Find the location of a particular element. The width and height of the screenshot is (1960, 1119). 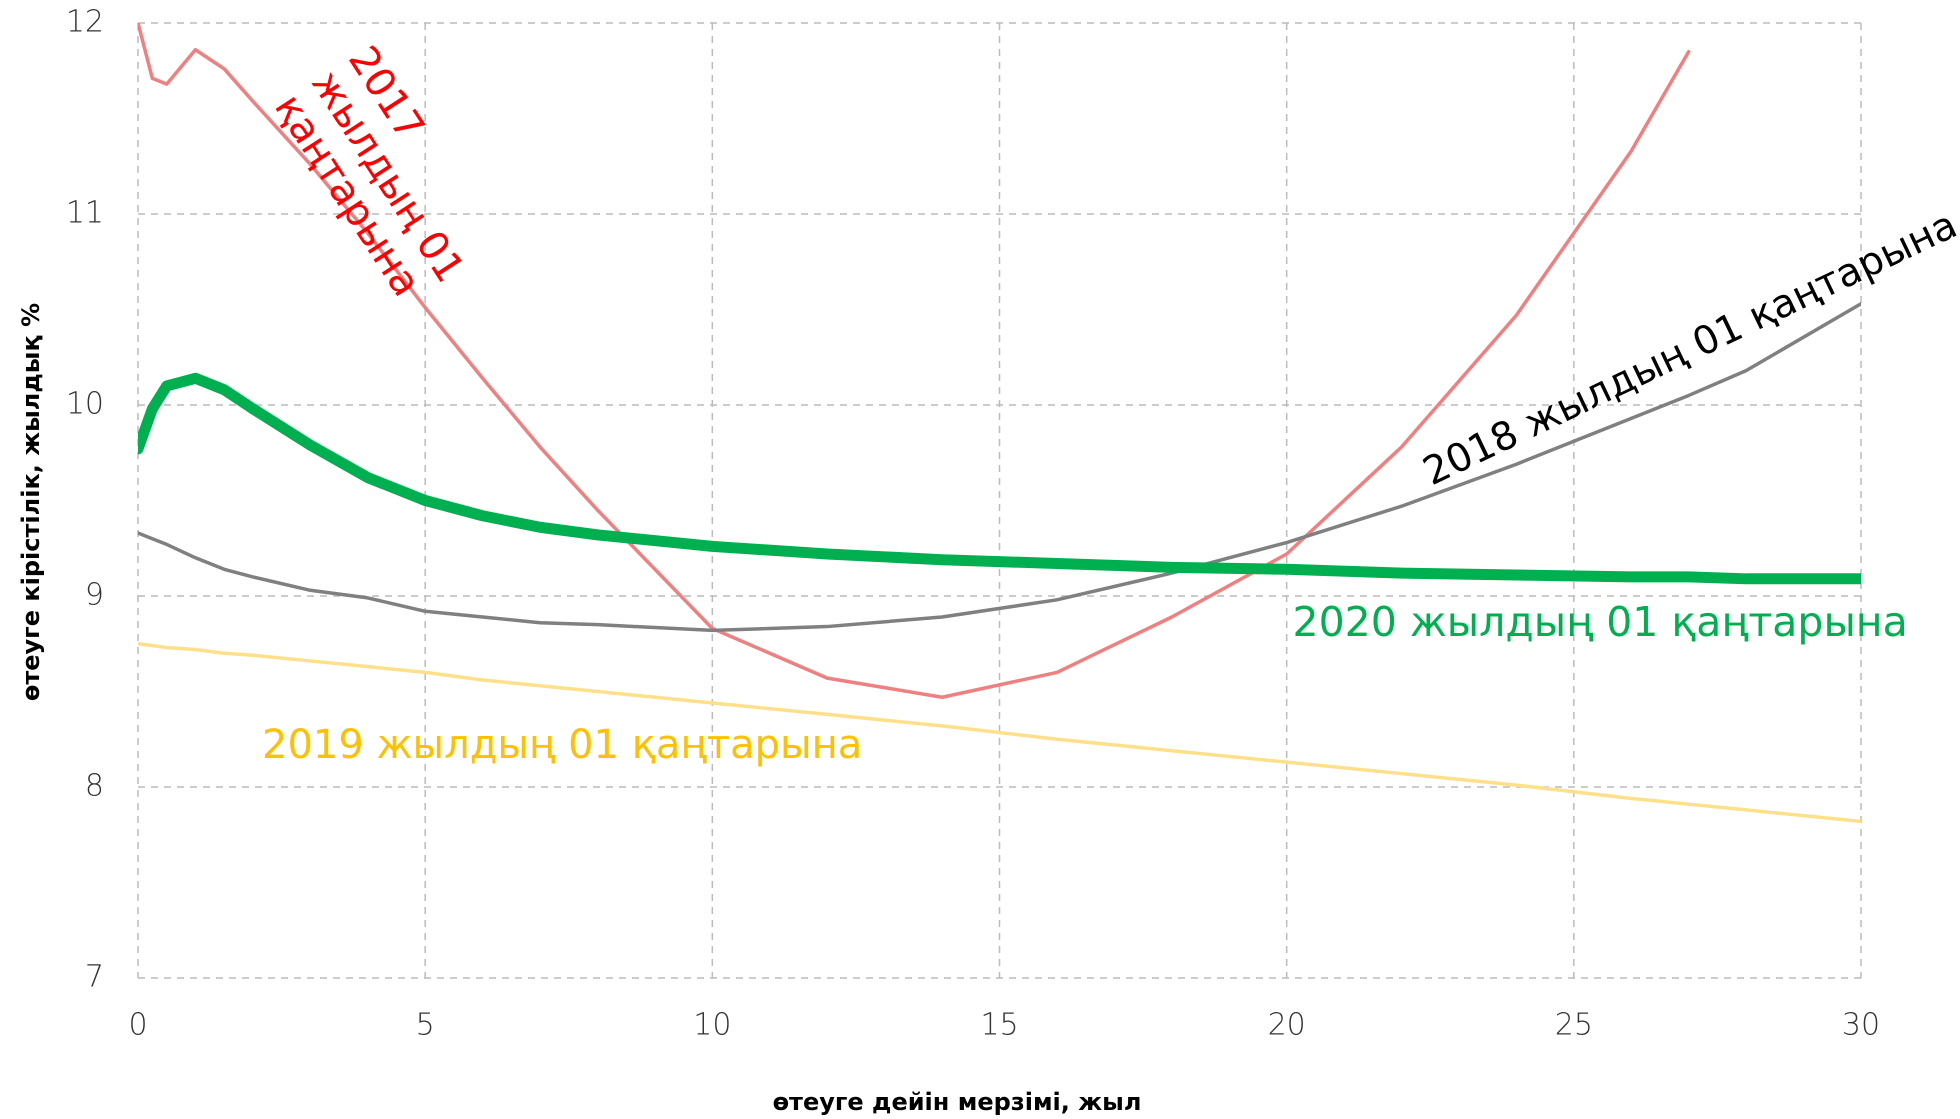

x-tick-label: 20 is located at coordinates (1287, 1025).